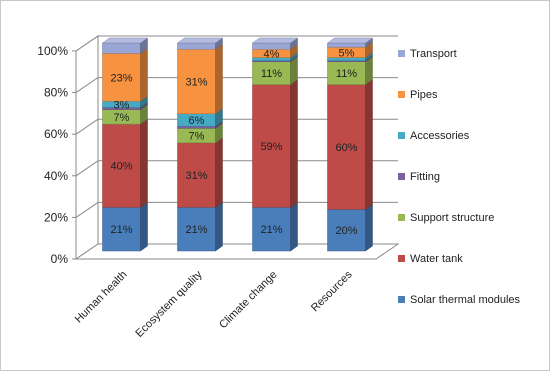 The image size is (550, 371). Describe the element at coordinates (248, 300) in the screenshot. I see `category-label: Climate change` at that location.